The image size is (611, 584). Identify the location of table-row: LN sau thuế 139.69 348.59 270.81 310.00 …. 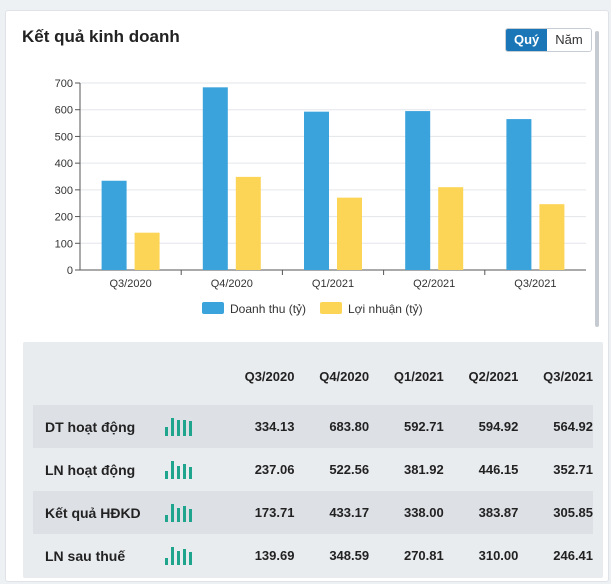
(313, 555).